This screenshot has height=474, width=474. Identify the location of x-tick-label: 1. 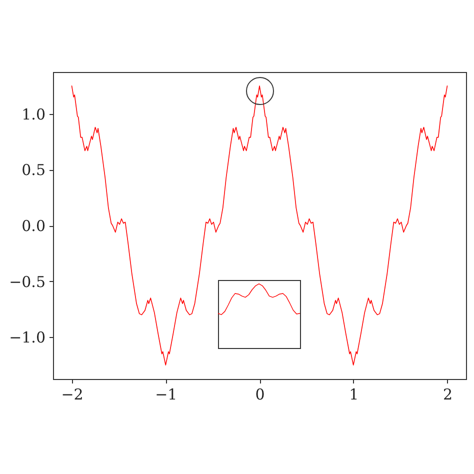
(354, 395).